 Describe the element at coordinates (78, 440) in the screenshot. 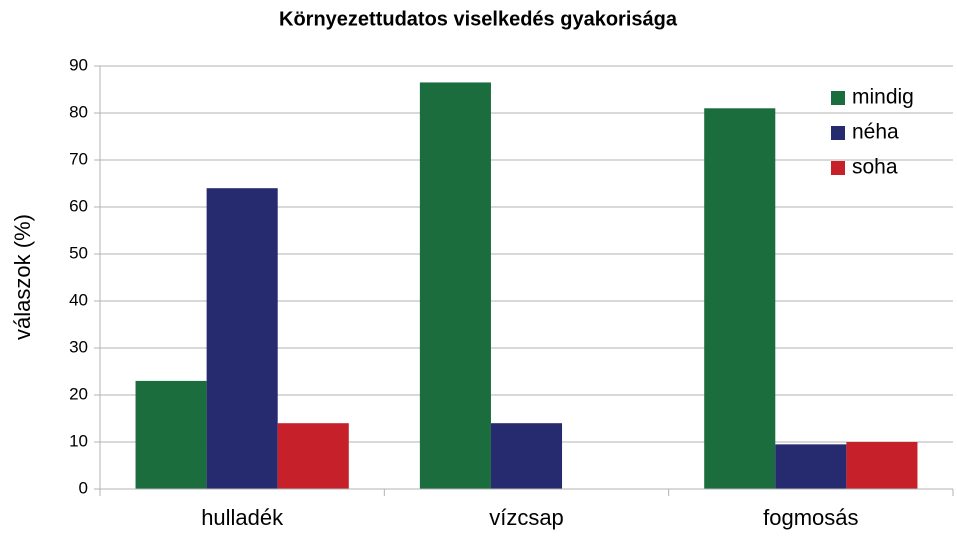

I see `y-tick-label: 10` at that location.